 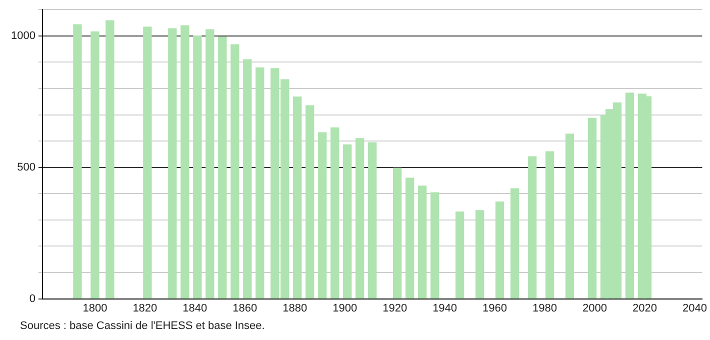 What do you see at coordinates (345, 308) in the screenshot?
I see `x-tick-label: 1900` at bounding box center [345, 308].